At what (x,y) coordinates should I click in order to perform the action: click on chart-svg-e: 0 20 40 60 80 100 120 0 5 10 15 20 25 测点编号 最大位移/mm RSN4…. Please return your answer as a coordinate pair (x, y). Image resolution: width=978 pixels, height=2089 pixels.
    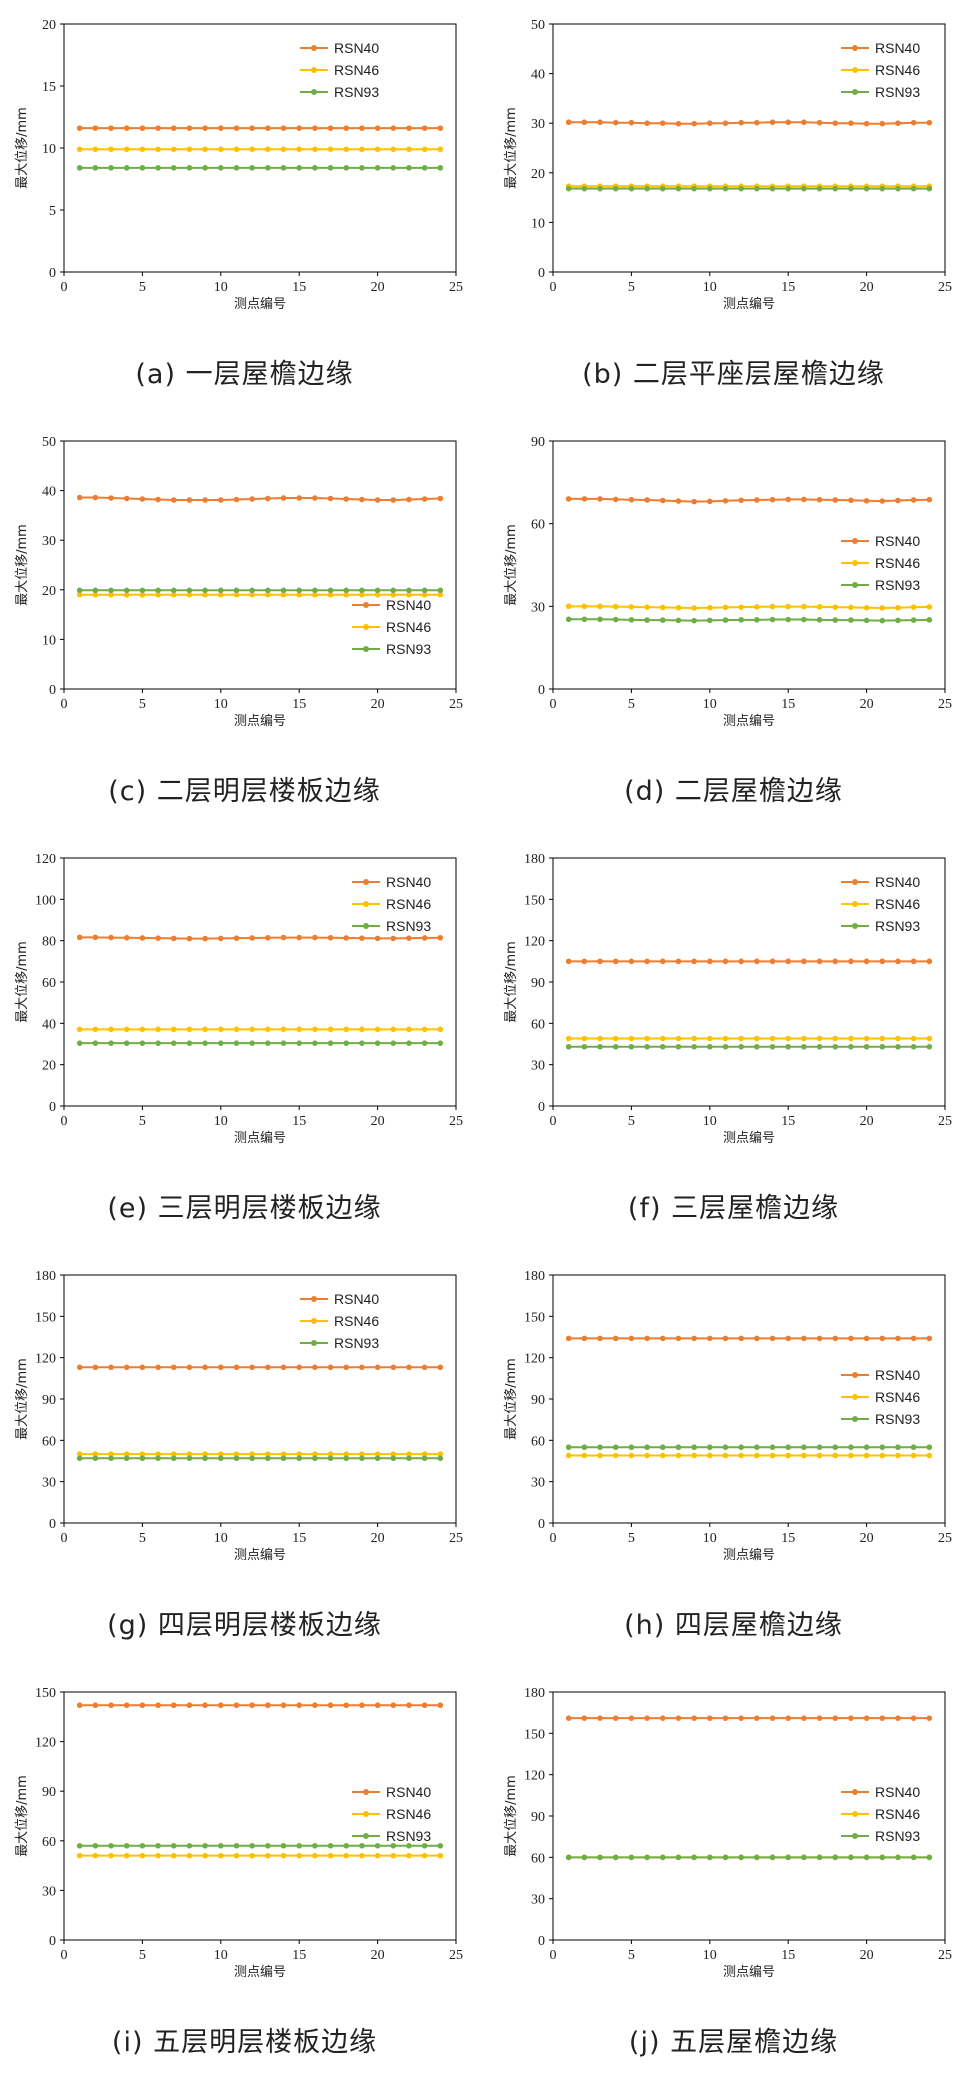
    Looking at the image, I should click on (239, 999).